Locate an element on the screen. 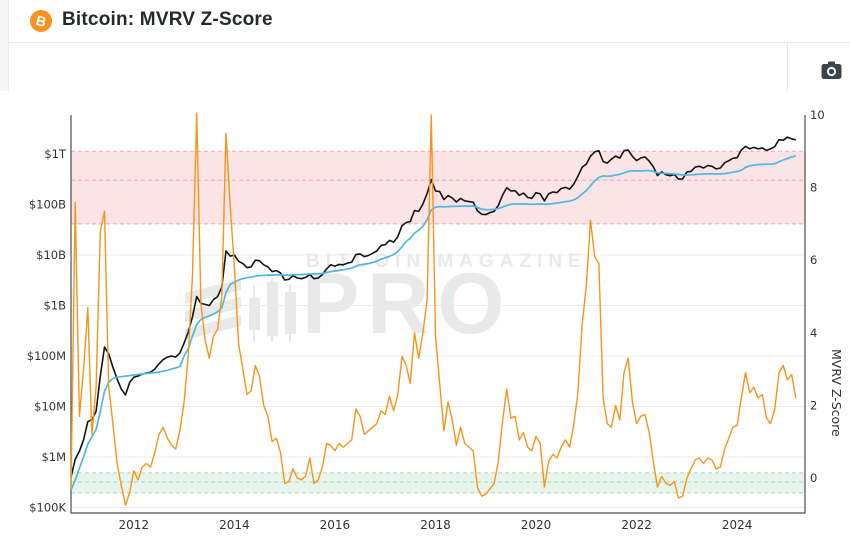  green-zone is located at coordinates (438, 482).